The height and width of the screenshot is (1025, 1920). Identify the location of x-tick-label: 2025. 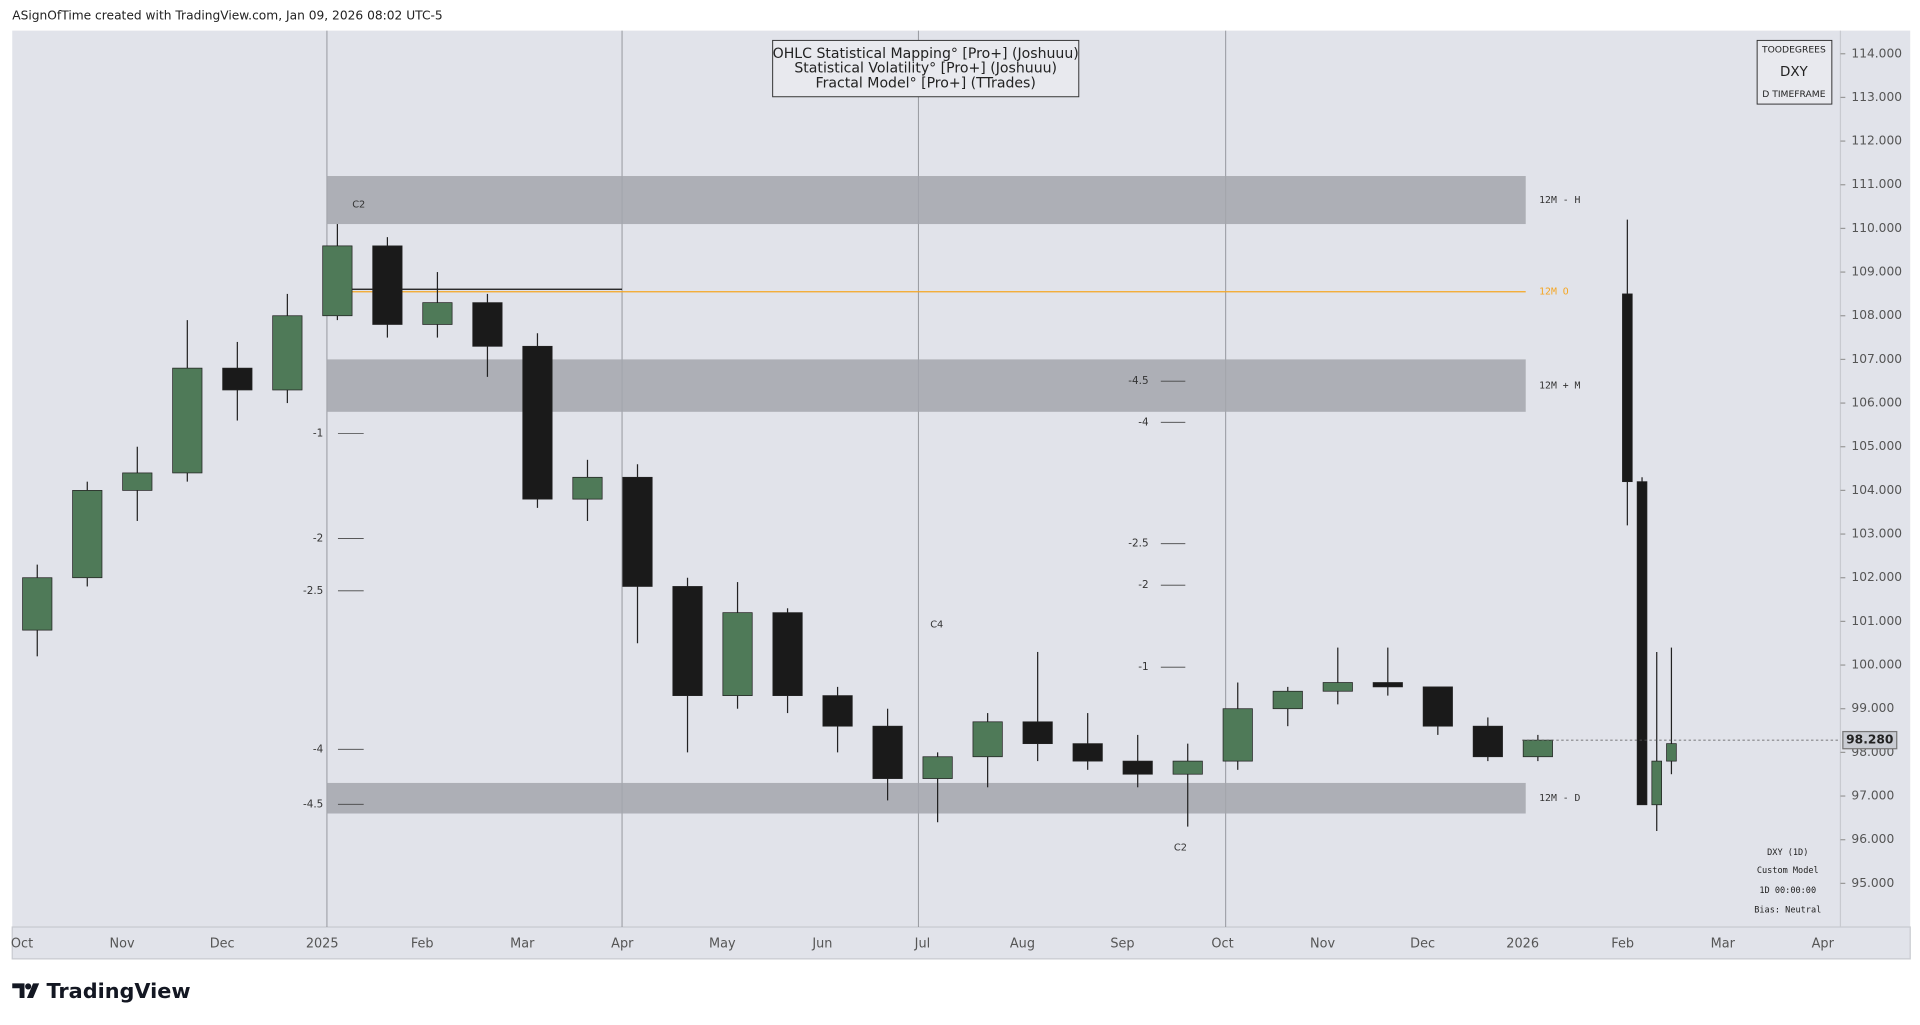
(322, 944).